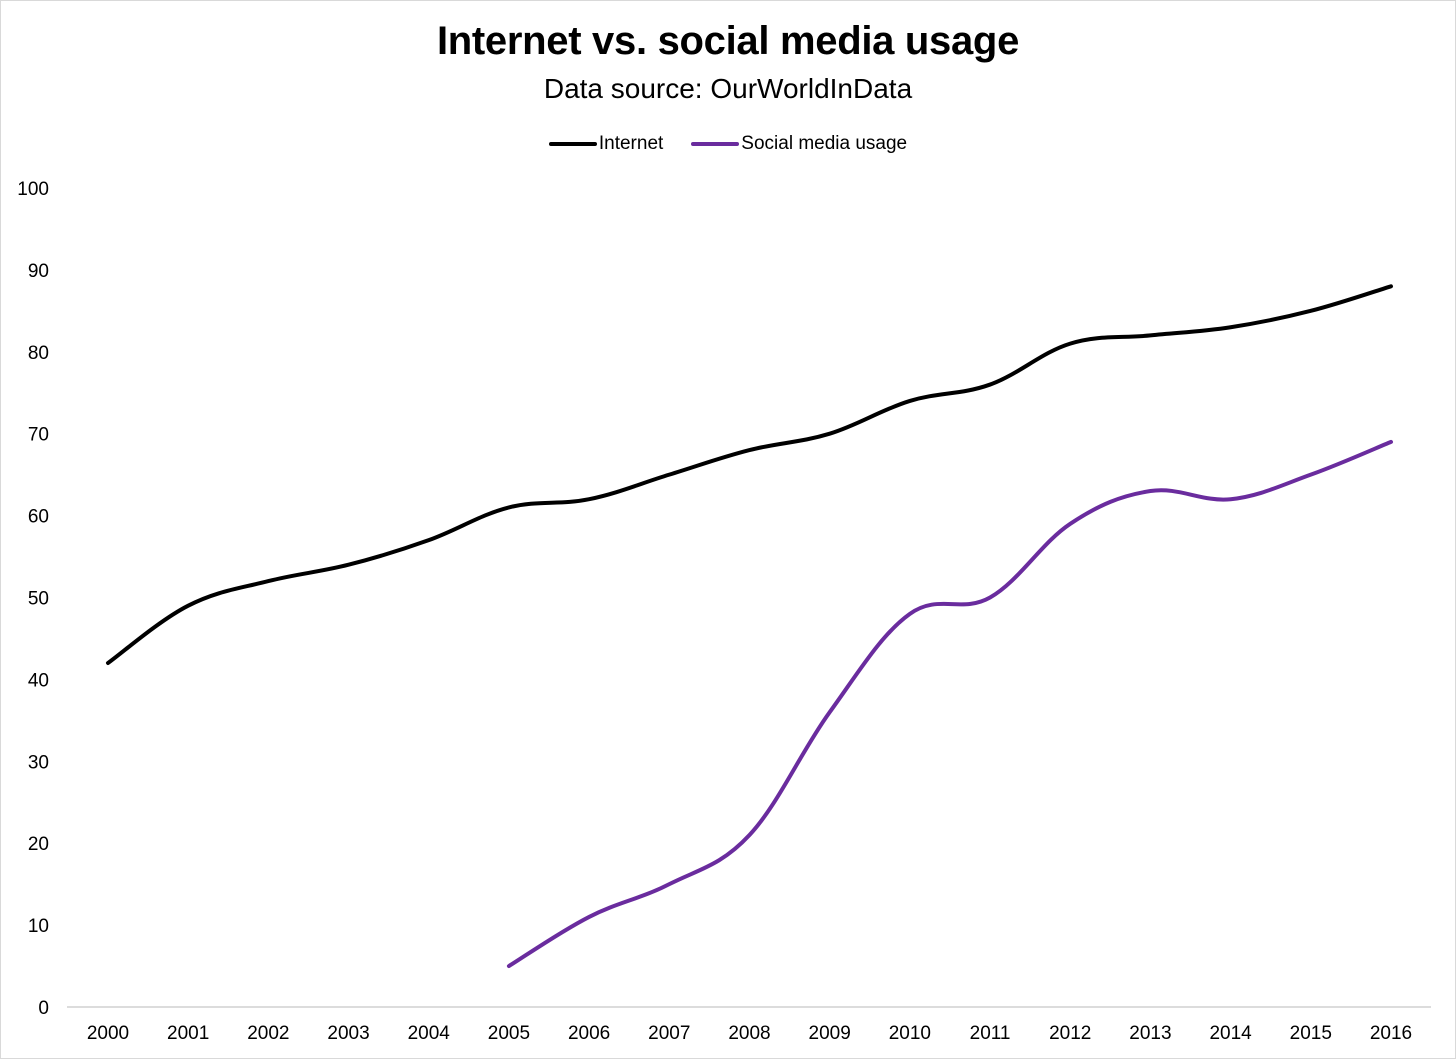  What do you see at coordinates (749, 1033) in the screenshot?
I see `x-tick-label: 2008` at bounding box center [749, 1033].